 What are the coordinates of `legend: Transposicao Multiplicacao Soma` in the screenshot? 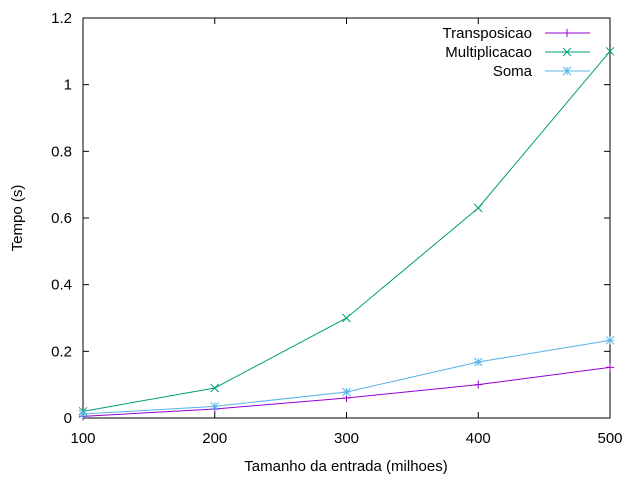 It's located at (516, 52).